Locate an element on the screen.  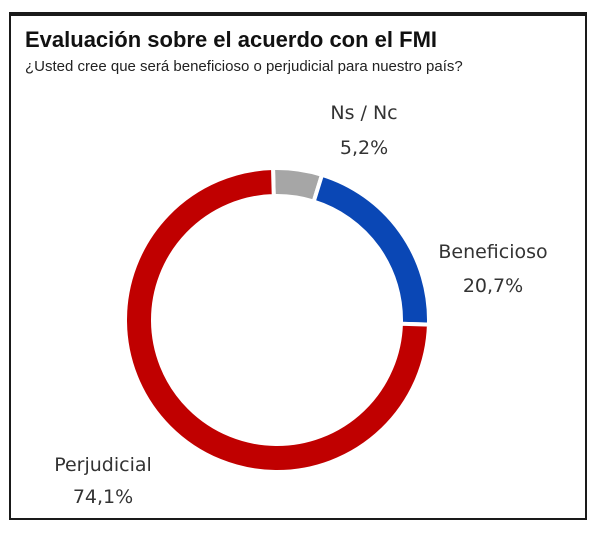
slice-name-beneficioso: Beneficioso is located at coordinates (492, 252).